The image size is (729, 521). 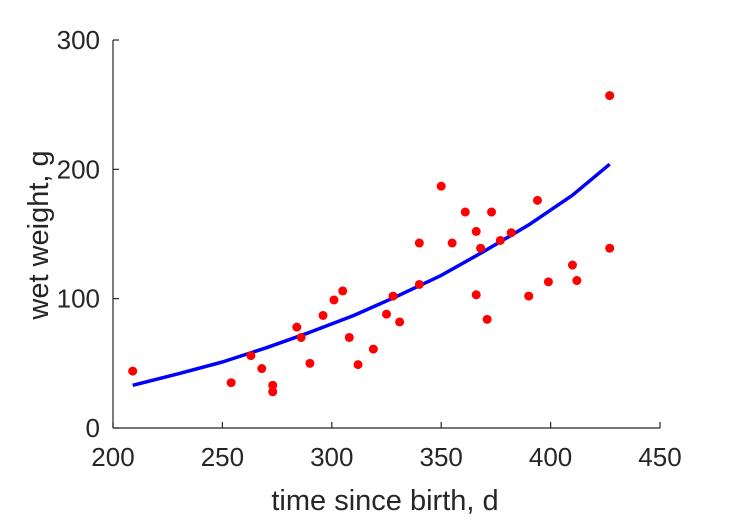 I want to click on x-tick-label: 250, so click(x=222, y=457).